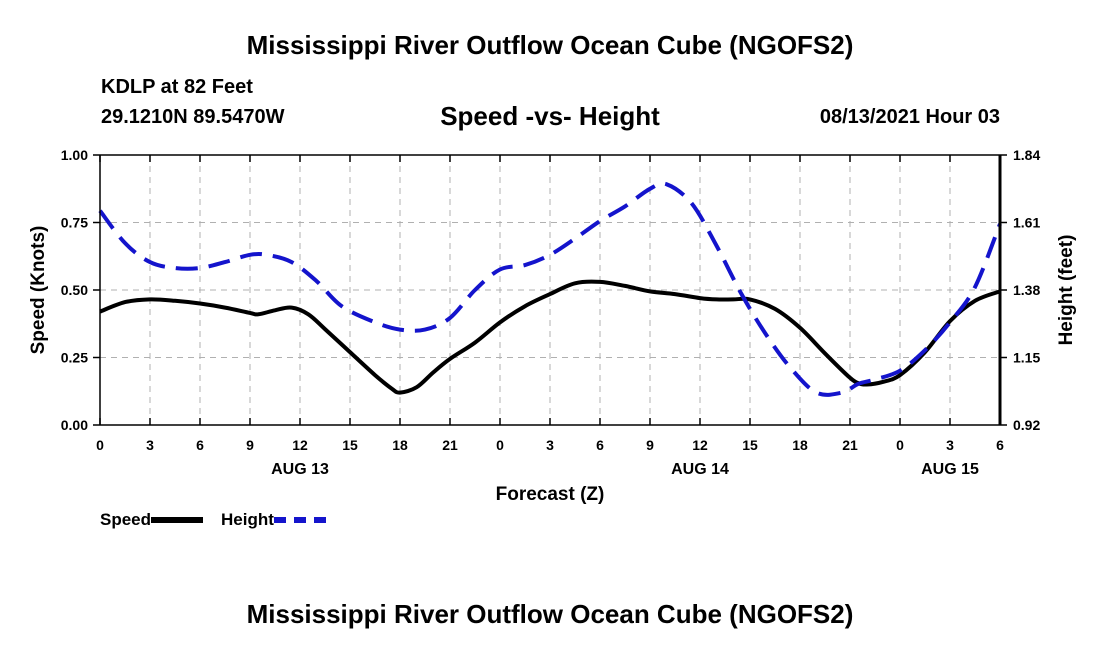 This screenshot has height=650, width=1100. Describe the element at coordinates (300, 469) in the screenshot. I see `date-label: AUG 13` at that location.